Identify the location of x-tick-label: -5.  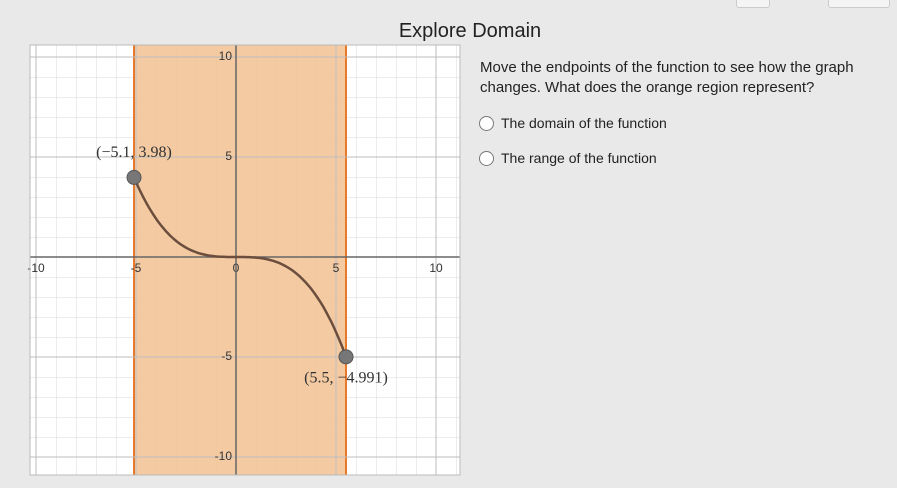
(136, 268).